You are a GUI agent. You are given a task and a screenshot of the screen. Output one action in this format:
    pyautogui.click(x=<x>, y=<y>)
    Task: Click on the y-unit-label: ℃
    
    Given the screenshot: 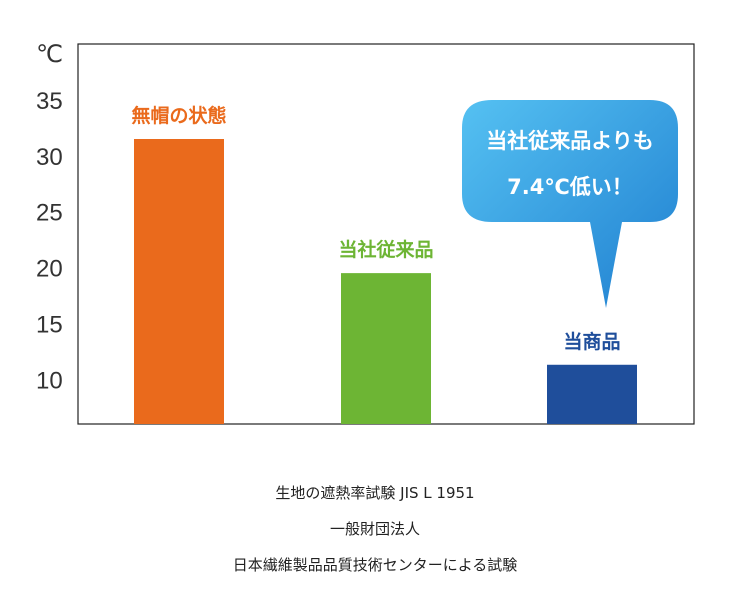 What is the action you would take?
    pyautogui.click(x=49, y=54)
    